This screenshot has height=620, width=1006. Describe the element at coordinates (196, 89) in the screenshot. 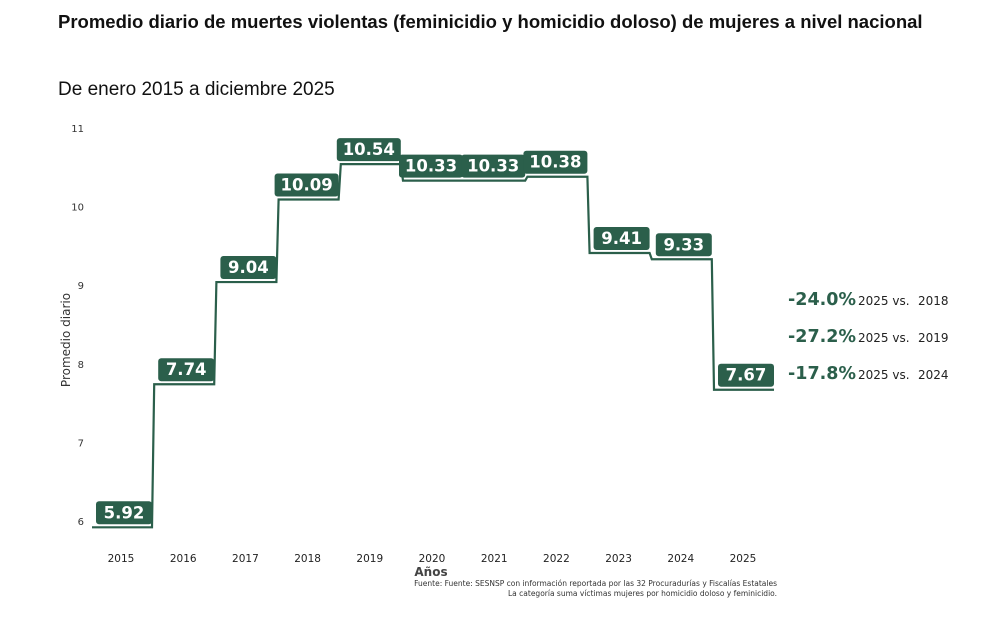

I see `chart-subtitle: De enero 2015 a diciembre 2025` at that location.